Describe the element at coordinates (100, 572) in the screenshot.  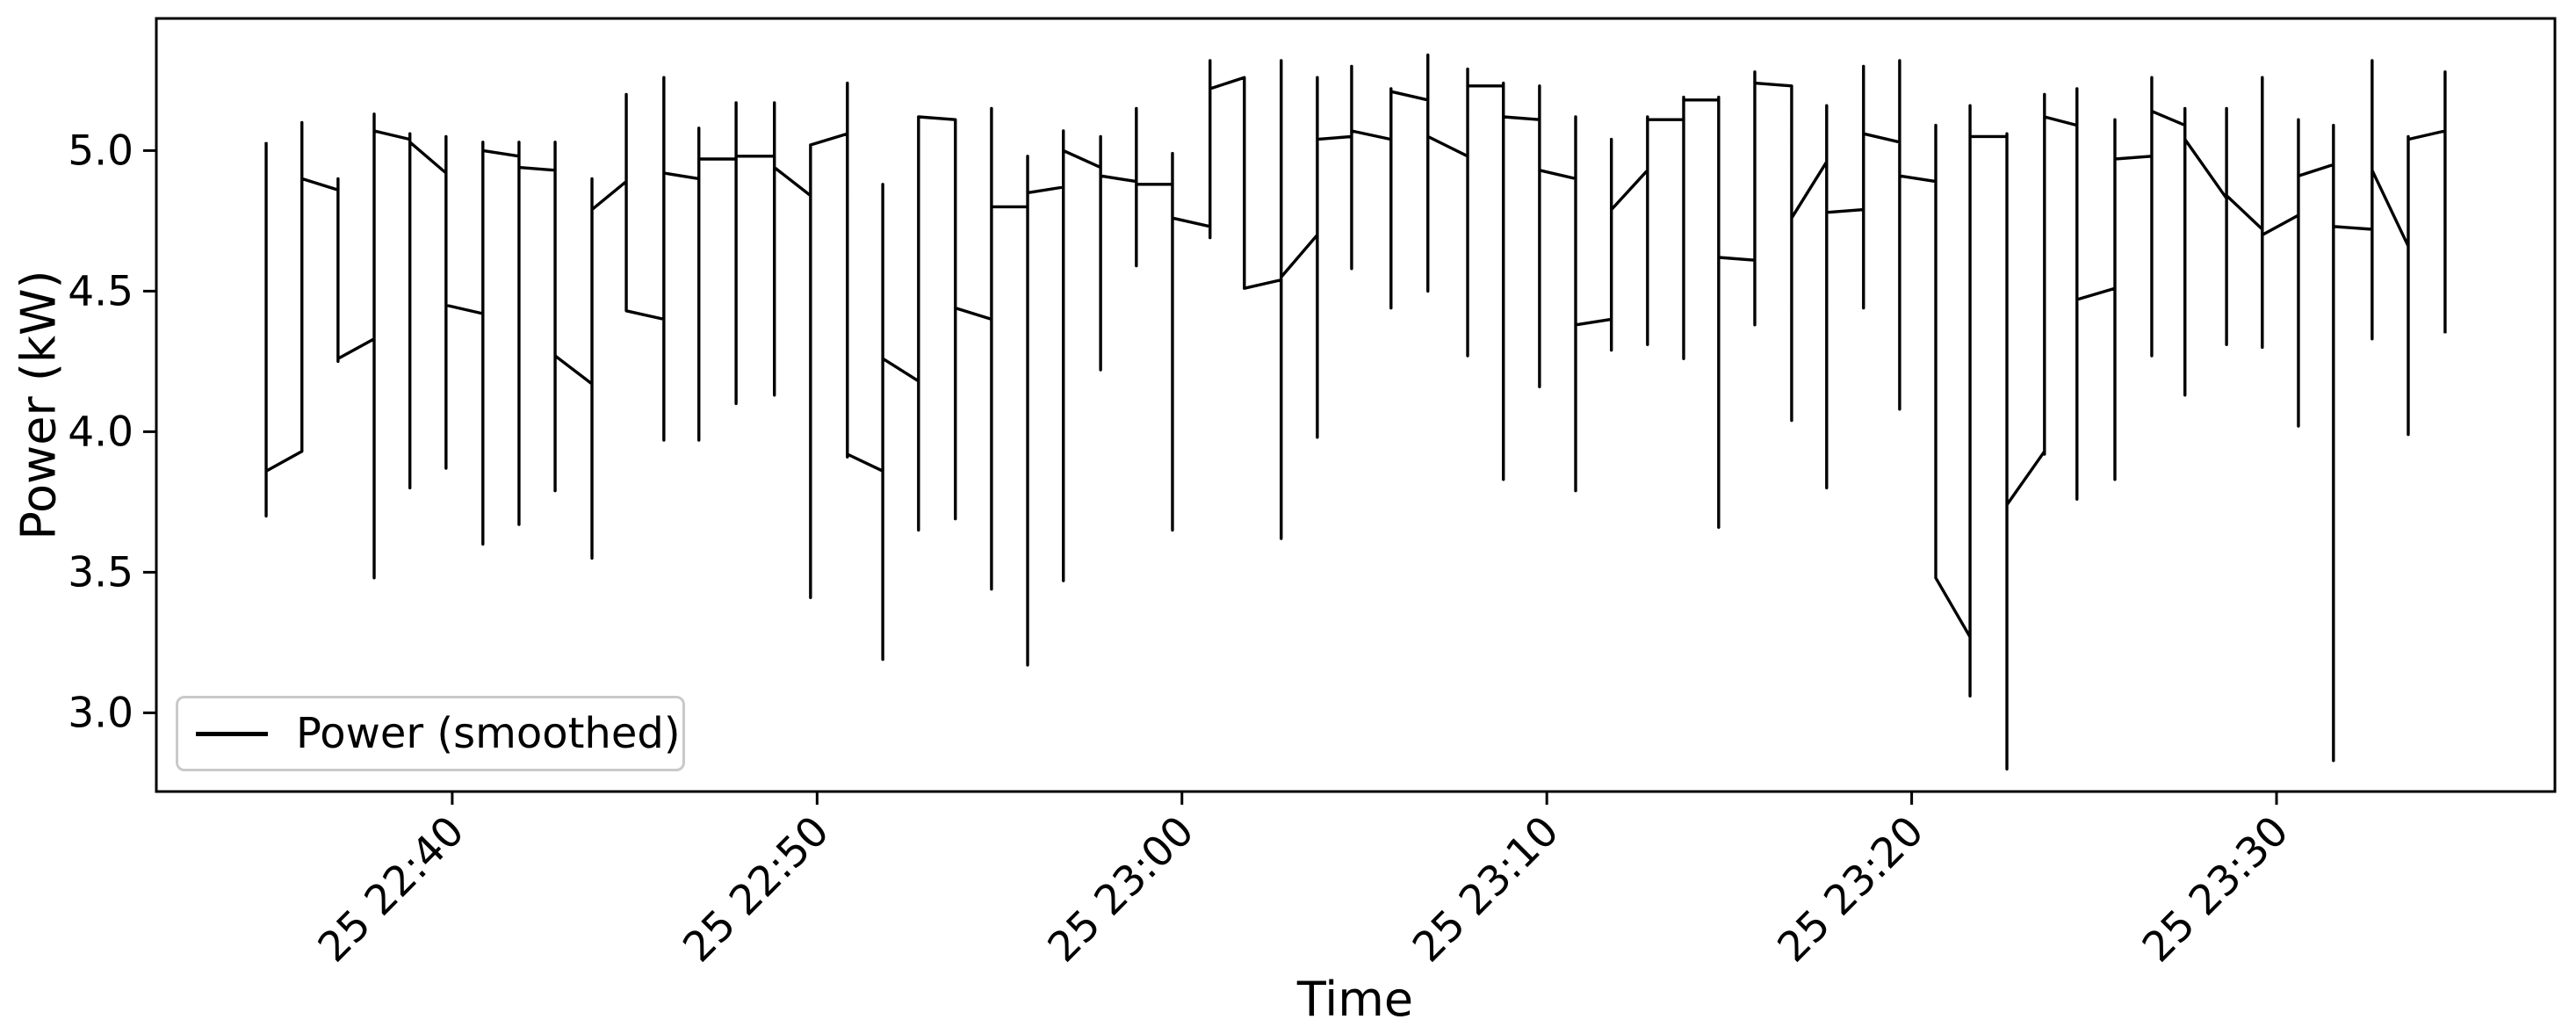
I see `y-tick-label: 3.5` at that location.